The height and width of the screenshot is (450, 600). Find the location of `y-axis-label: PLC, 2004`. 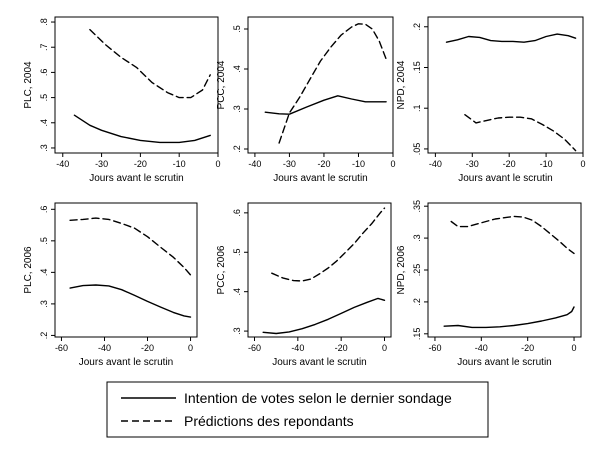

y-axis-label: PLC, 2004 is located at coordinates (28, 85).